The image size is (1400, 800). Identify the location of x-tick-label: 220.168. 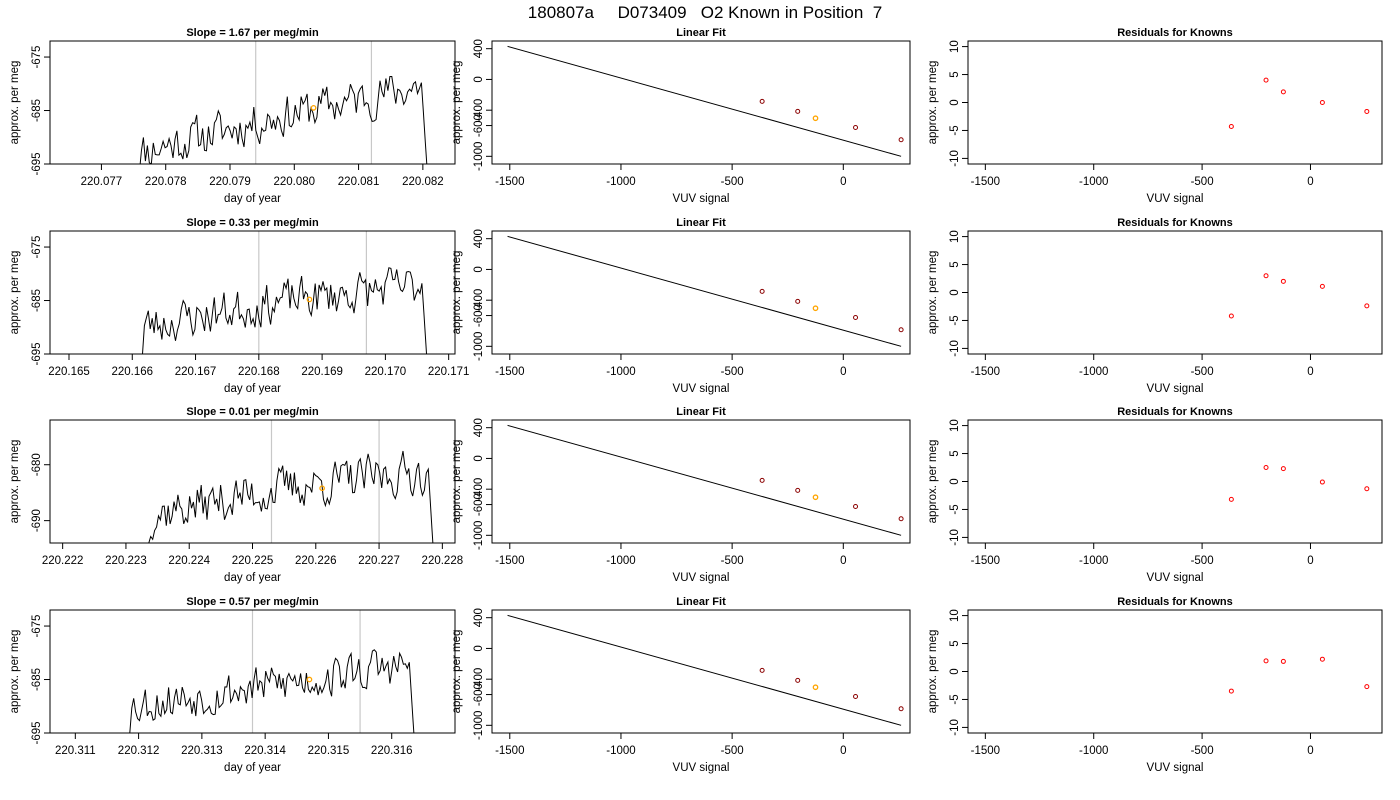
(259, 372).